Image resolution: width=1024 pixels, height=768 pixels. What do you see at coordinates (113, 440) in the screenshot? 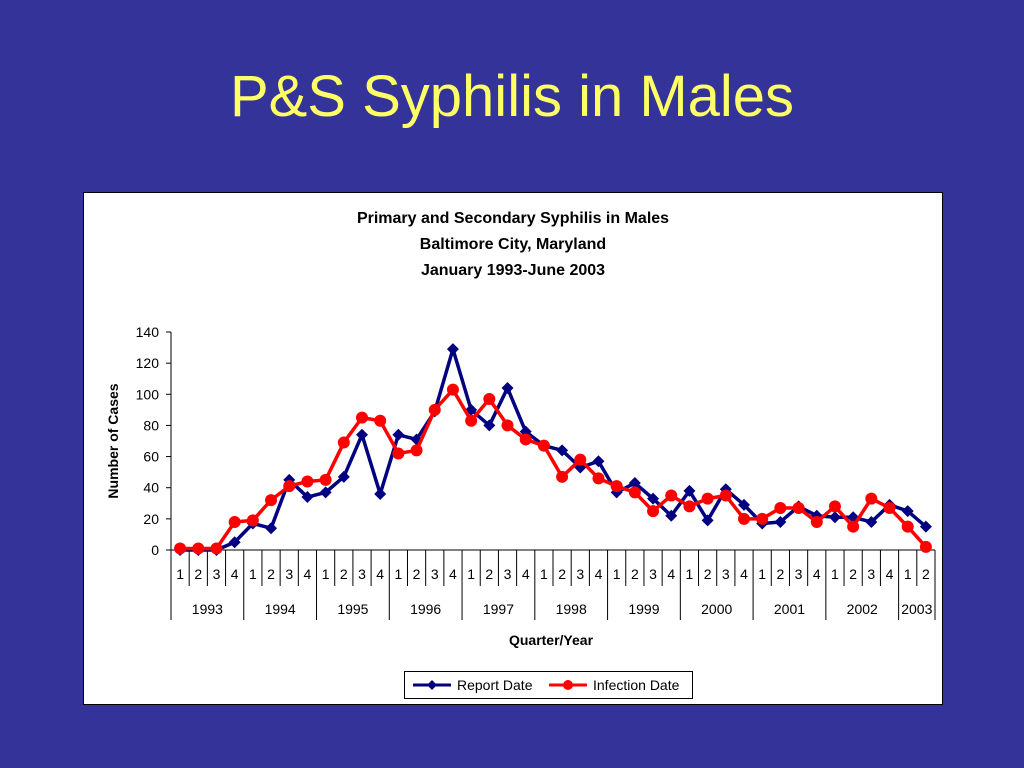
I see `y-axis-label: Number of Cases` at bounding box center [113, 440].